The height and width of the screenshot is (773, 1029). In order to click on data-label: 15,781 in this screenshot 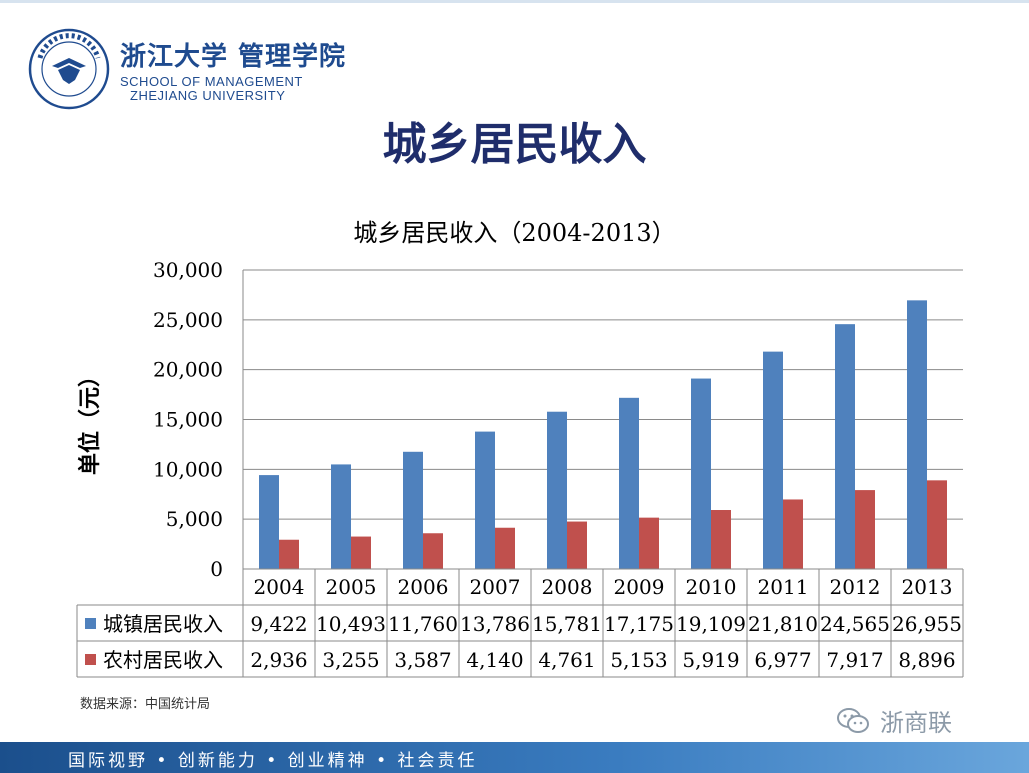, I will do `click(567, 624)`.